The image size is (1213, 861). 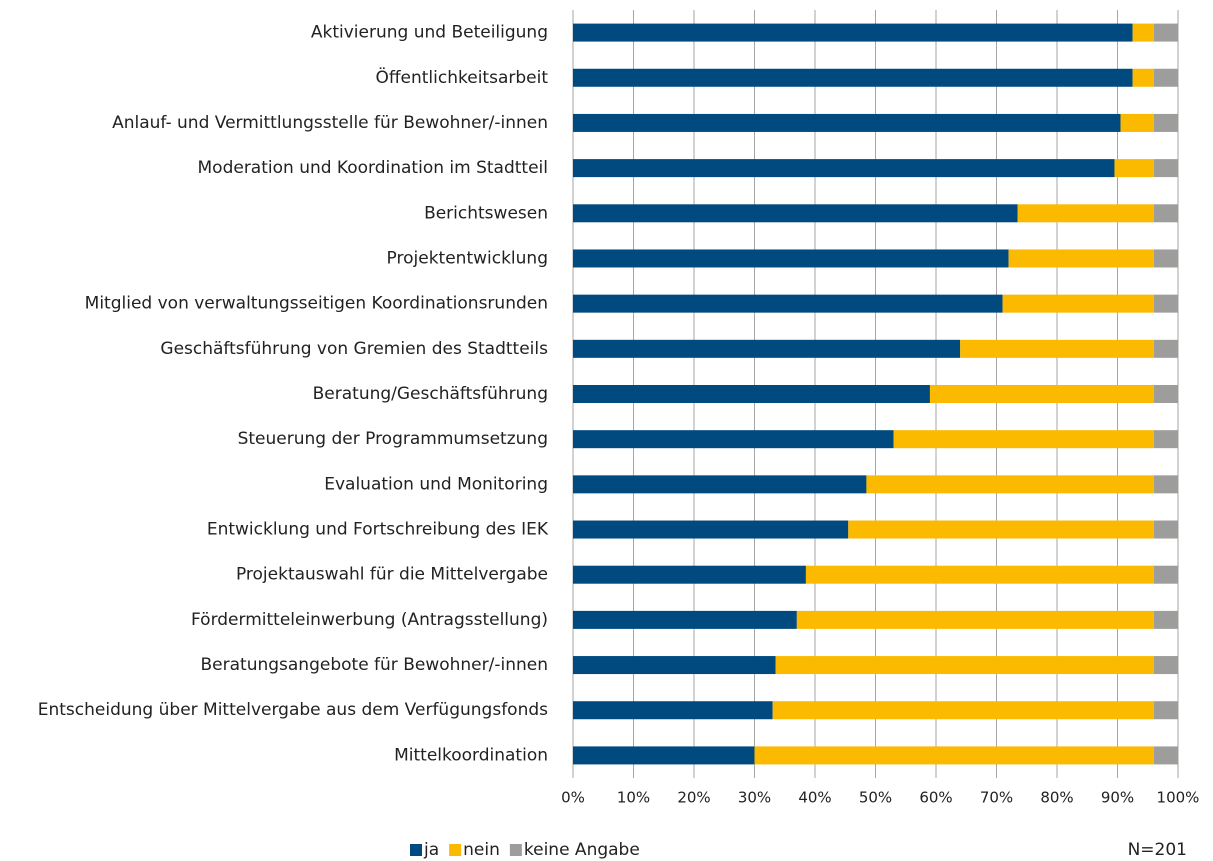 What do you see at coordinates (431, 850) in the screenshot?
I see `legend-label: ja` at bounding box center [431, 850].